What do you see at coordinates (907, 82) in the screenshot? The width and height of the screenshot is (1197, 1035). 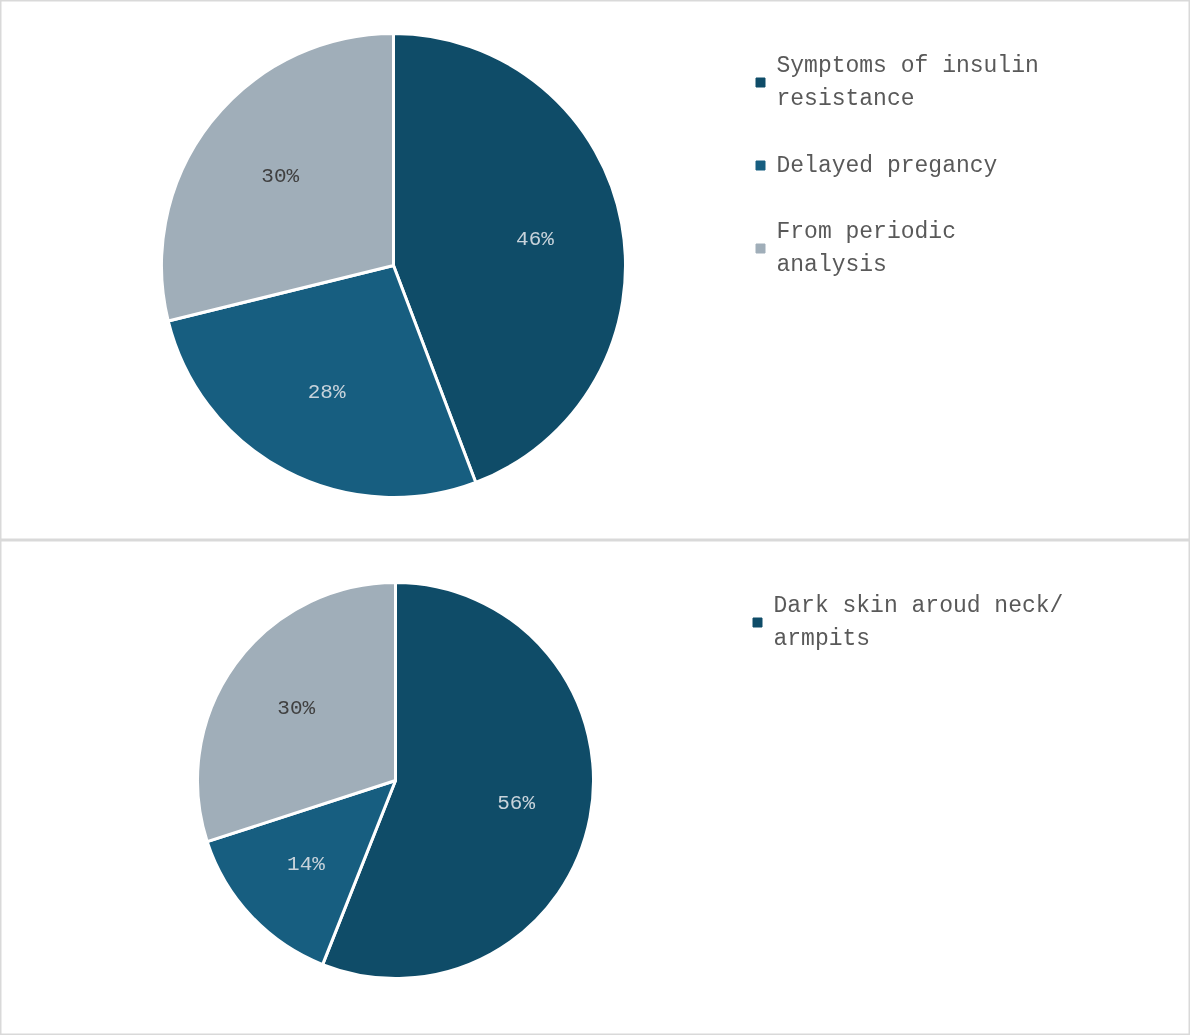 I see `legend-label: Symptoms of insulin resistance` at bounding box center [907, 82].